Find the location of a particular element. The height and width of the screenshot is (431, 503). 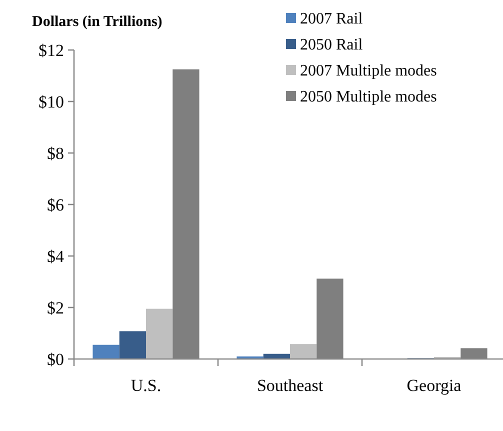

y-axis-title: Dollars (in Trillions) is located at coordinates (97, 22).